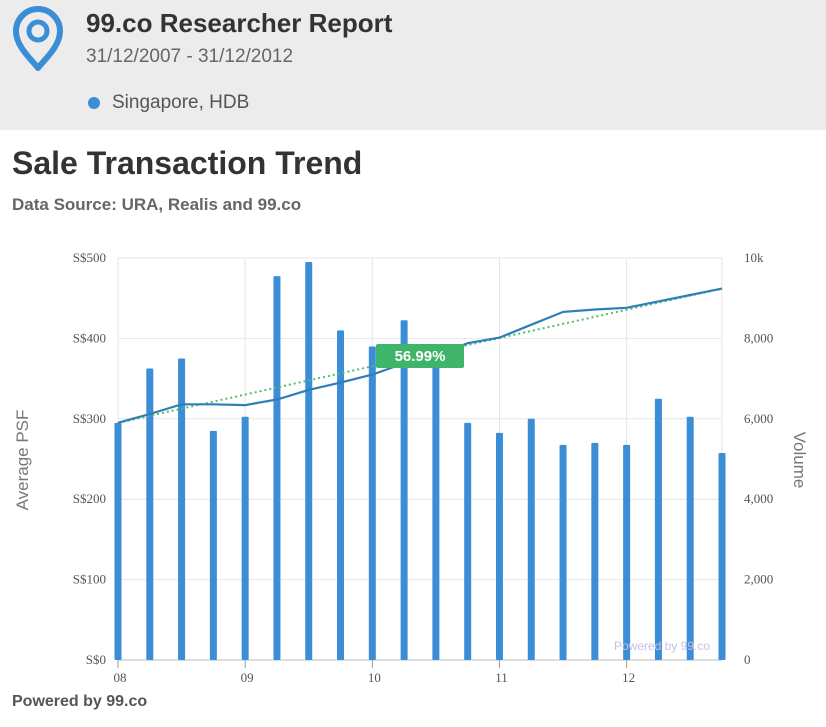 Image resolution: width=826 pixels, height=727 pixels. I want to click on y-axis-right-title: Volume, so click(799, 460).